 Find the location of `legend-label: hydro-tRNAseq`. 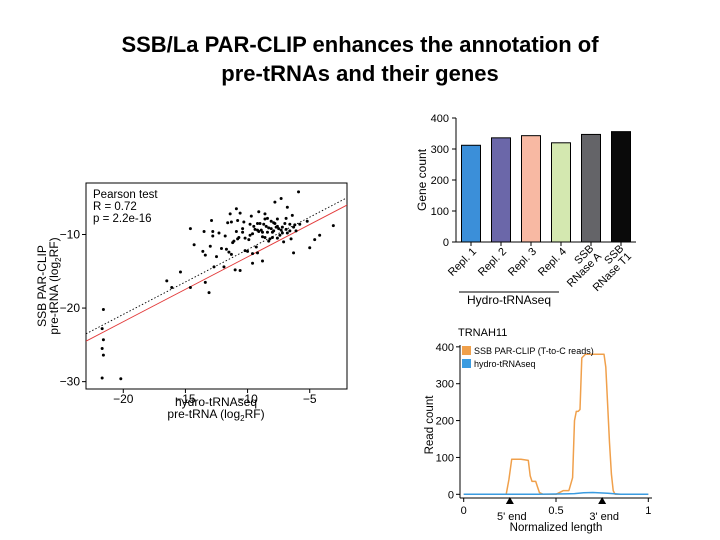

legend-label: hydro-tRNAseq is located at coordinates (505, 364).